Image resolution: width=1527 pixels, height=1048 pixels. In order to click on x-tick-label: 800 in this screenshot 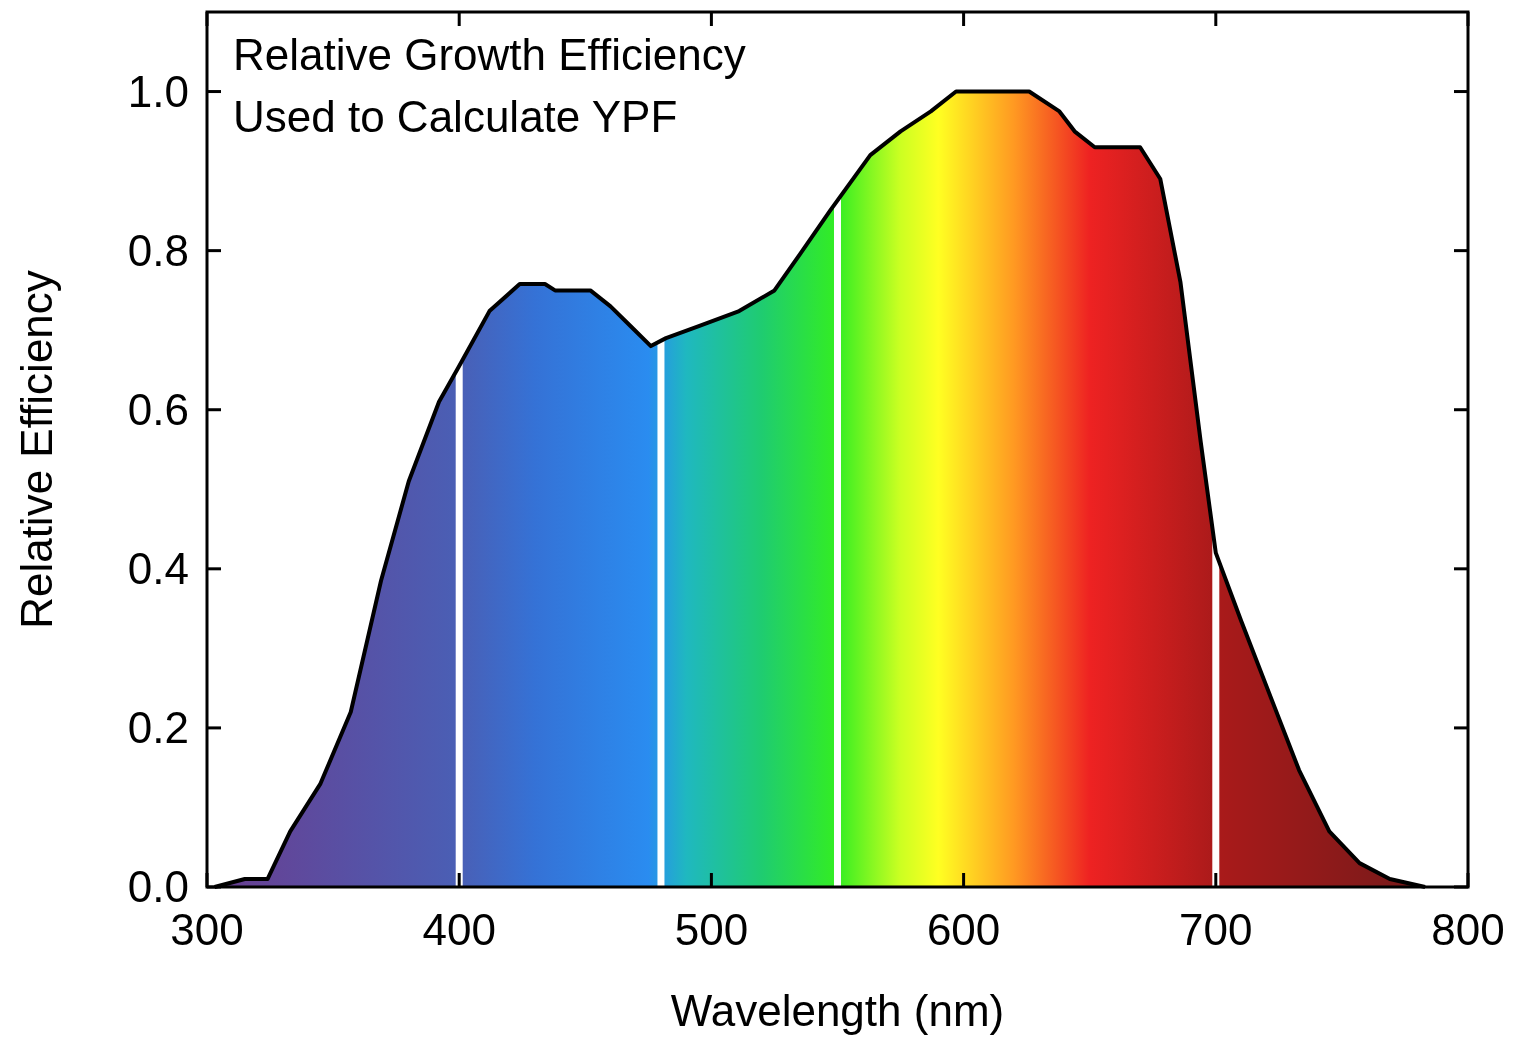, I will do `click(1468, 929)`.